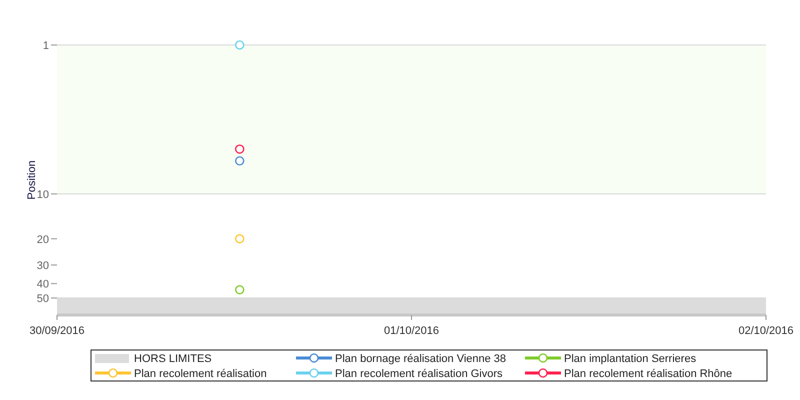 The height and width of the screenshot is (400, 800). What do you see at coordinates (419, 374) in the screenshot?
I see `legend-label: Plan recolement réalisation Givors` at bounding box center [419, 374].